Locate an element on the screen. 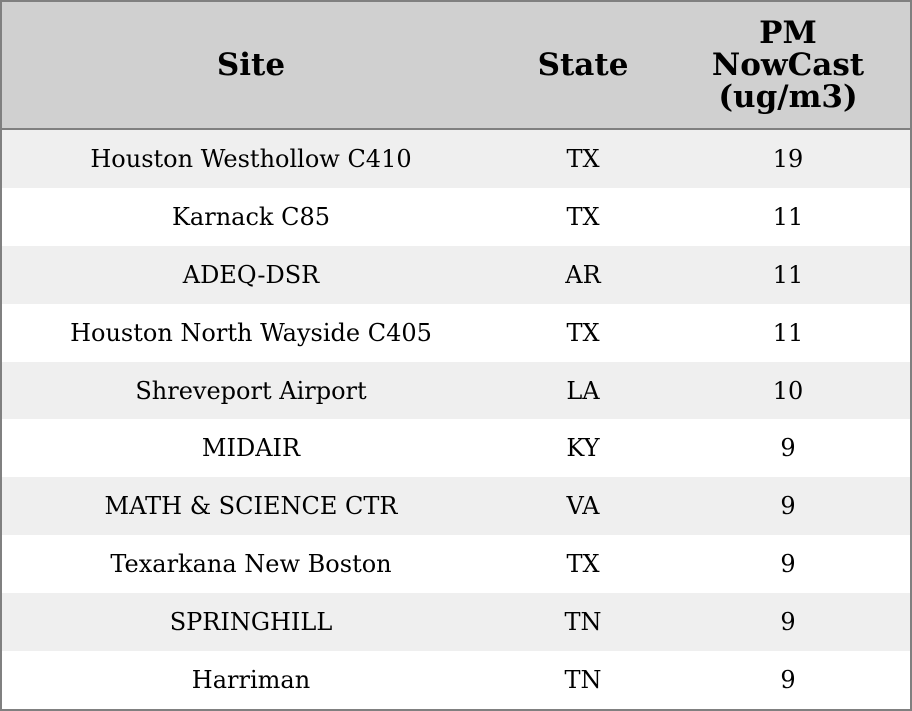 The image size is (912, 711). cell-state: VA is located at coordinates (583, 506).